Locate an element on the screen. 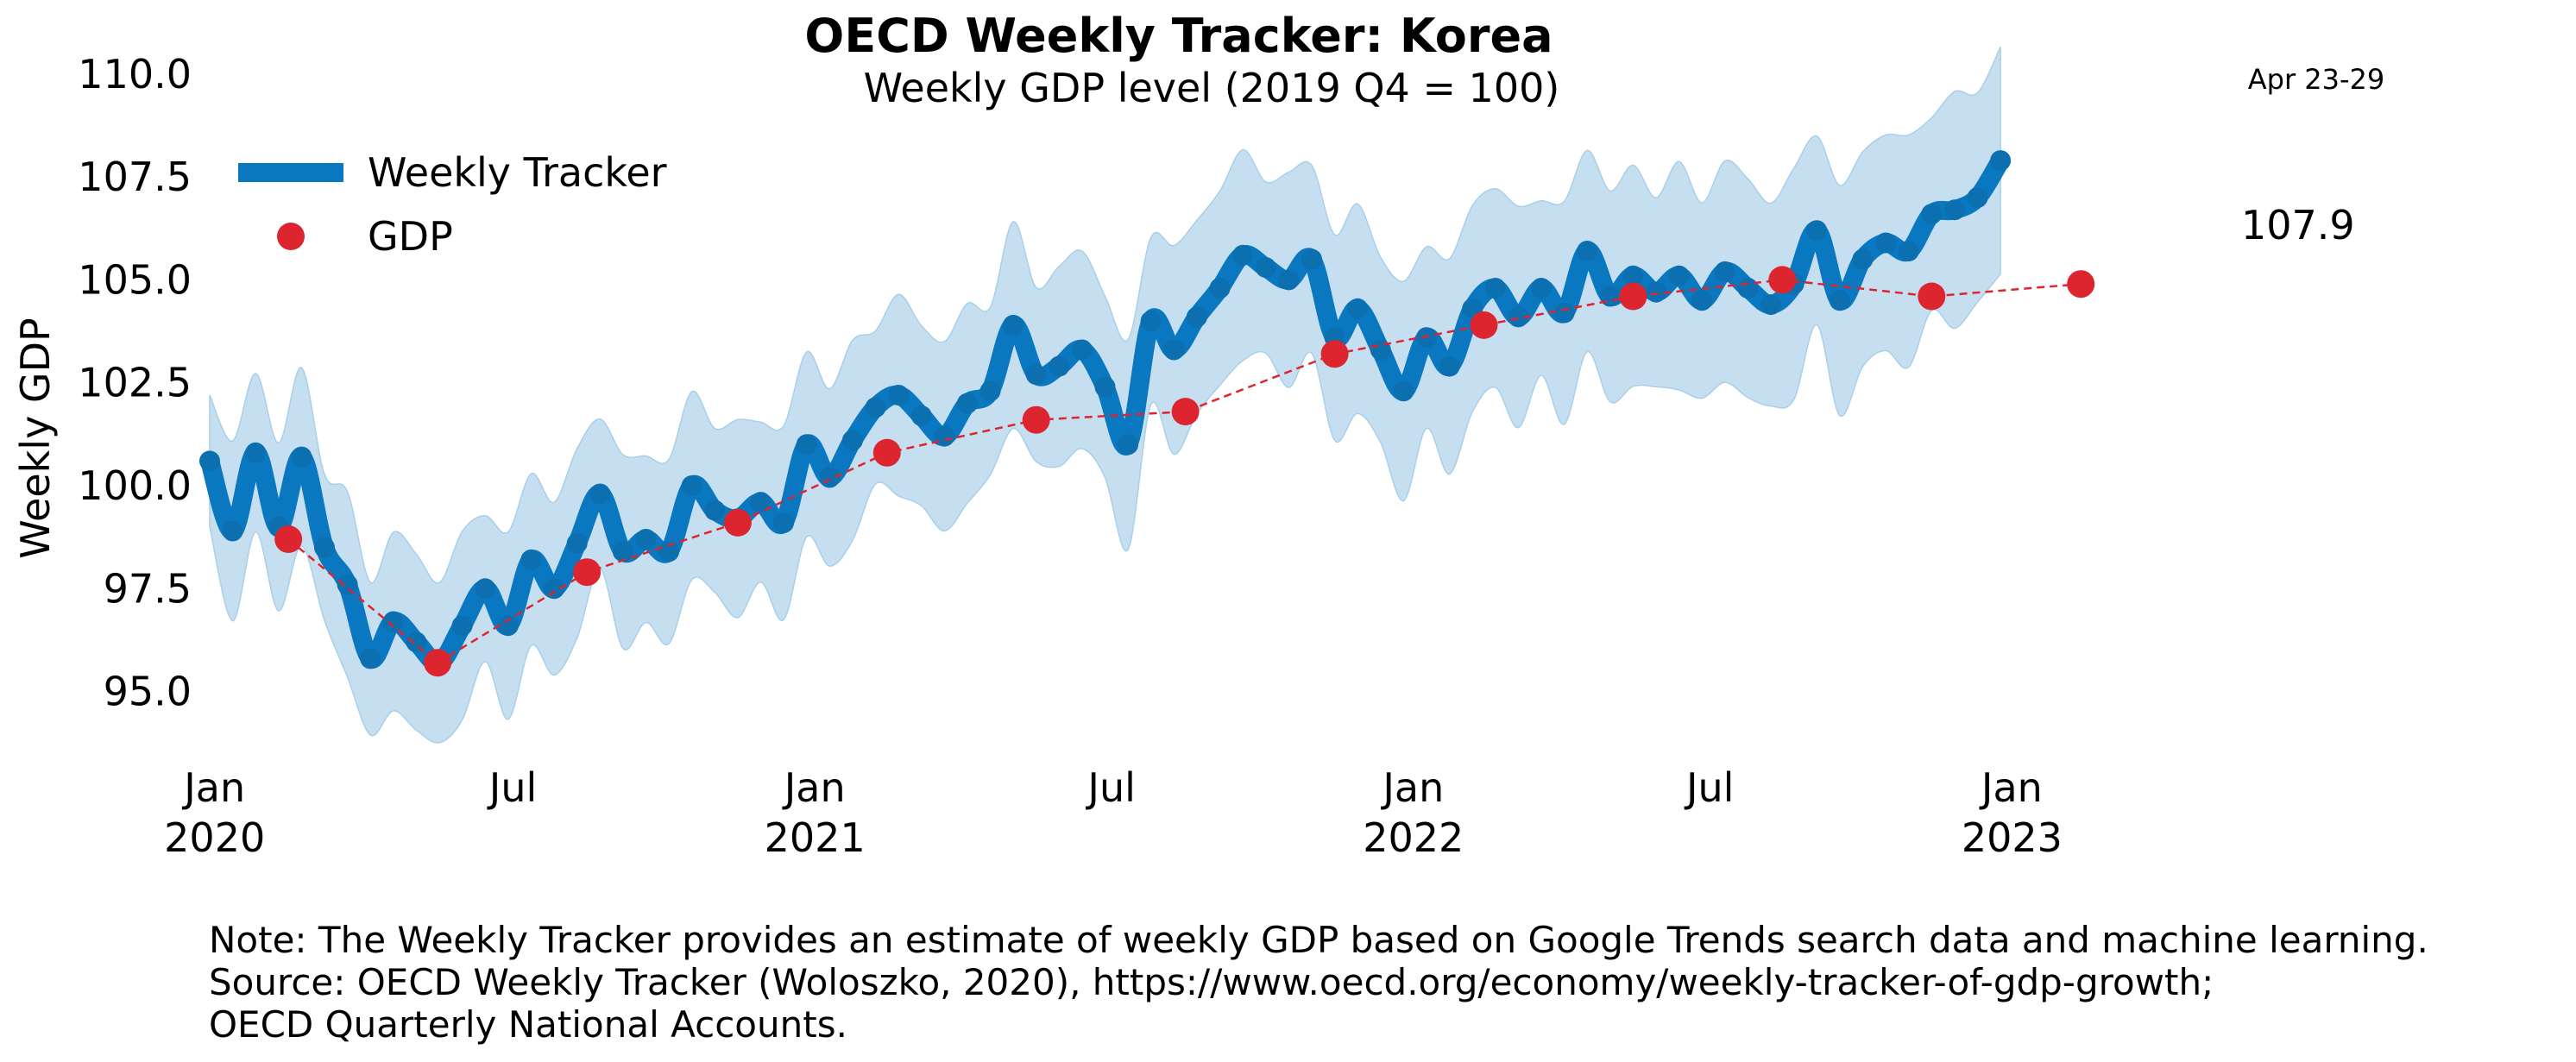 This screenshot has height=1062, width=2576. y-axis-ticks: 110.0 107.5 105.0 102.5 100.0 97.5 95.0 is located at coordinates (135, 383).